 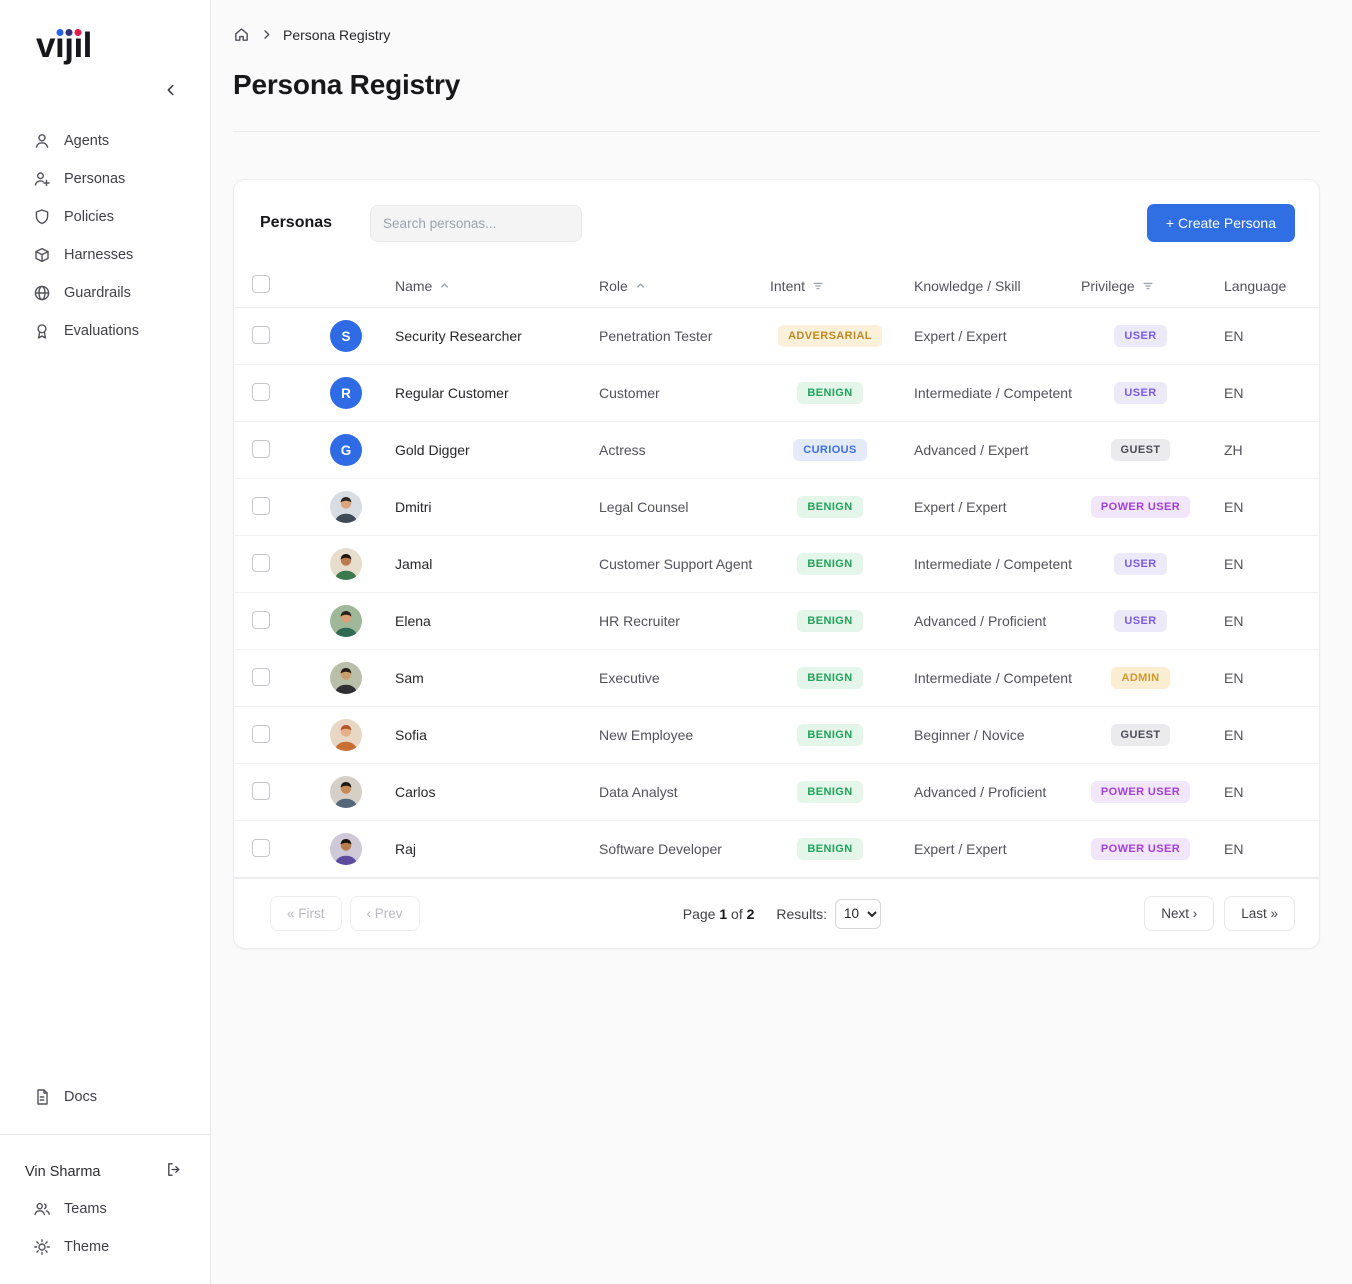 What do you see at coordinates (105, 1097) in the screenshot?
I see `sidebar-item-docs: Docs` at bounding box center [105, 1097].